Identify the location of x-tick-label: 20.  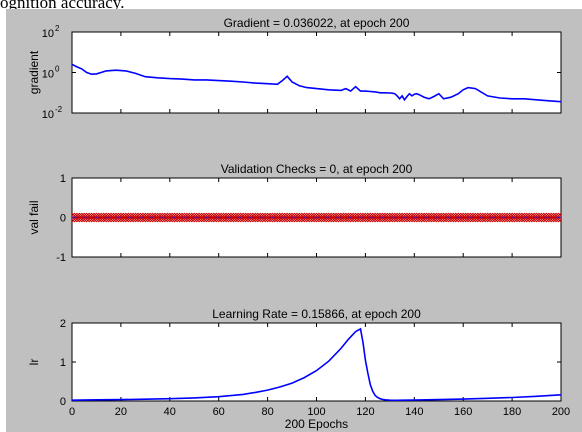
(121, 412).